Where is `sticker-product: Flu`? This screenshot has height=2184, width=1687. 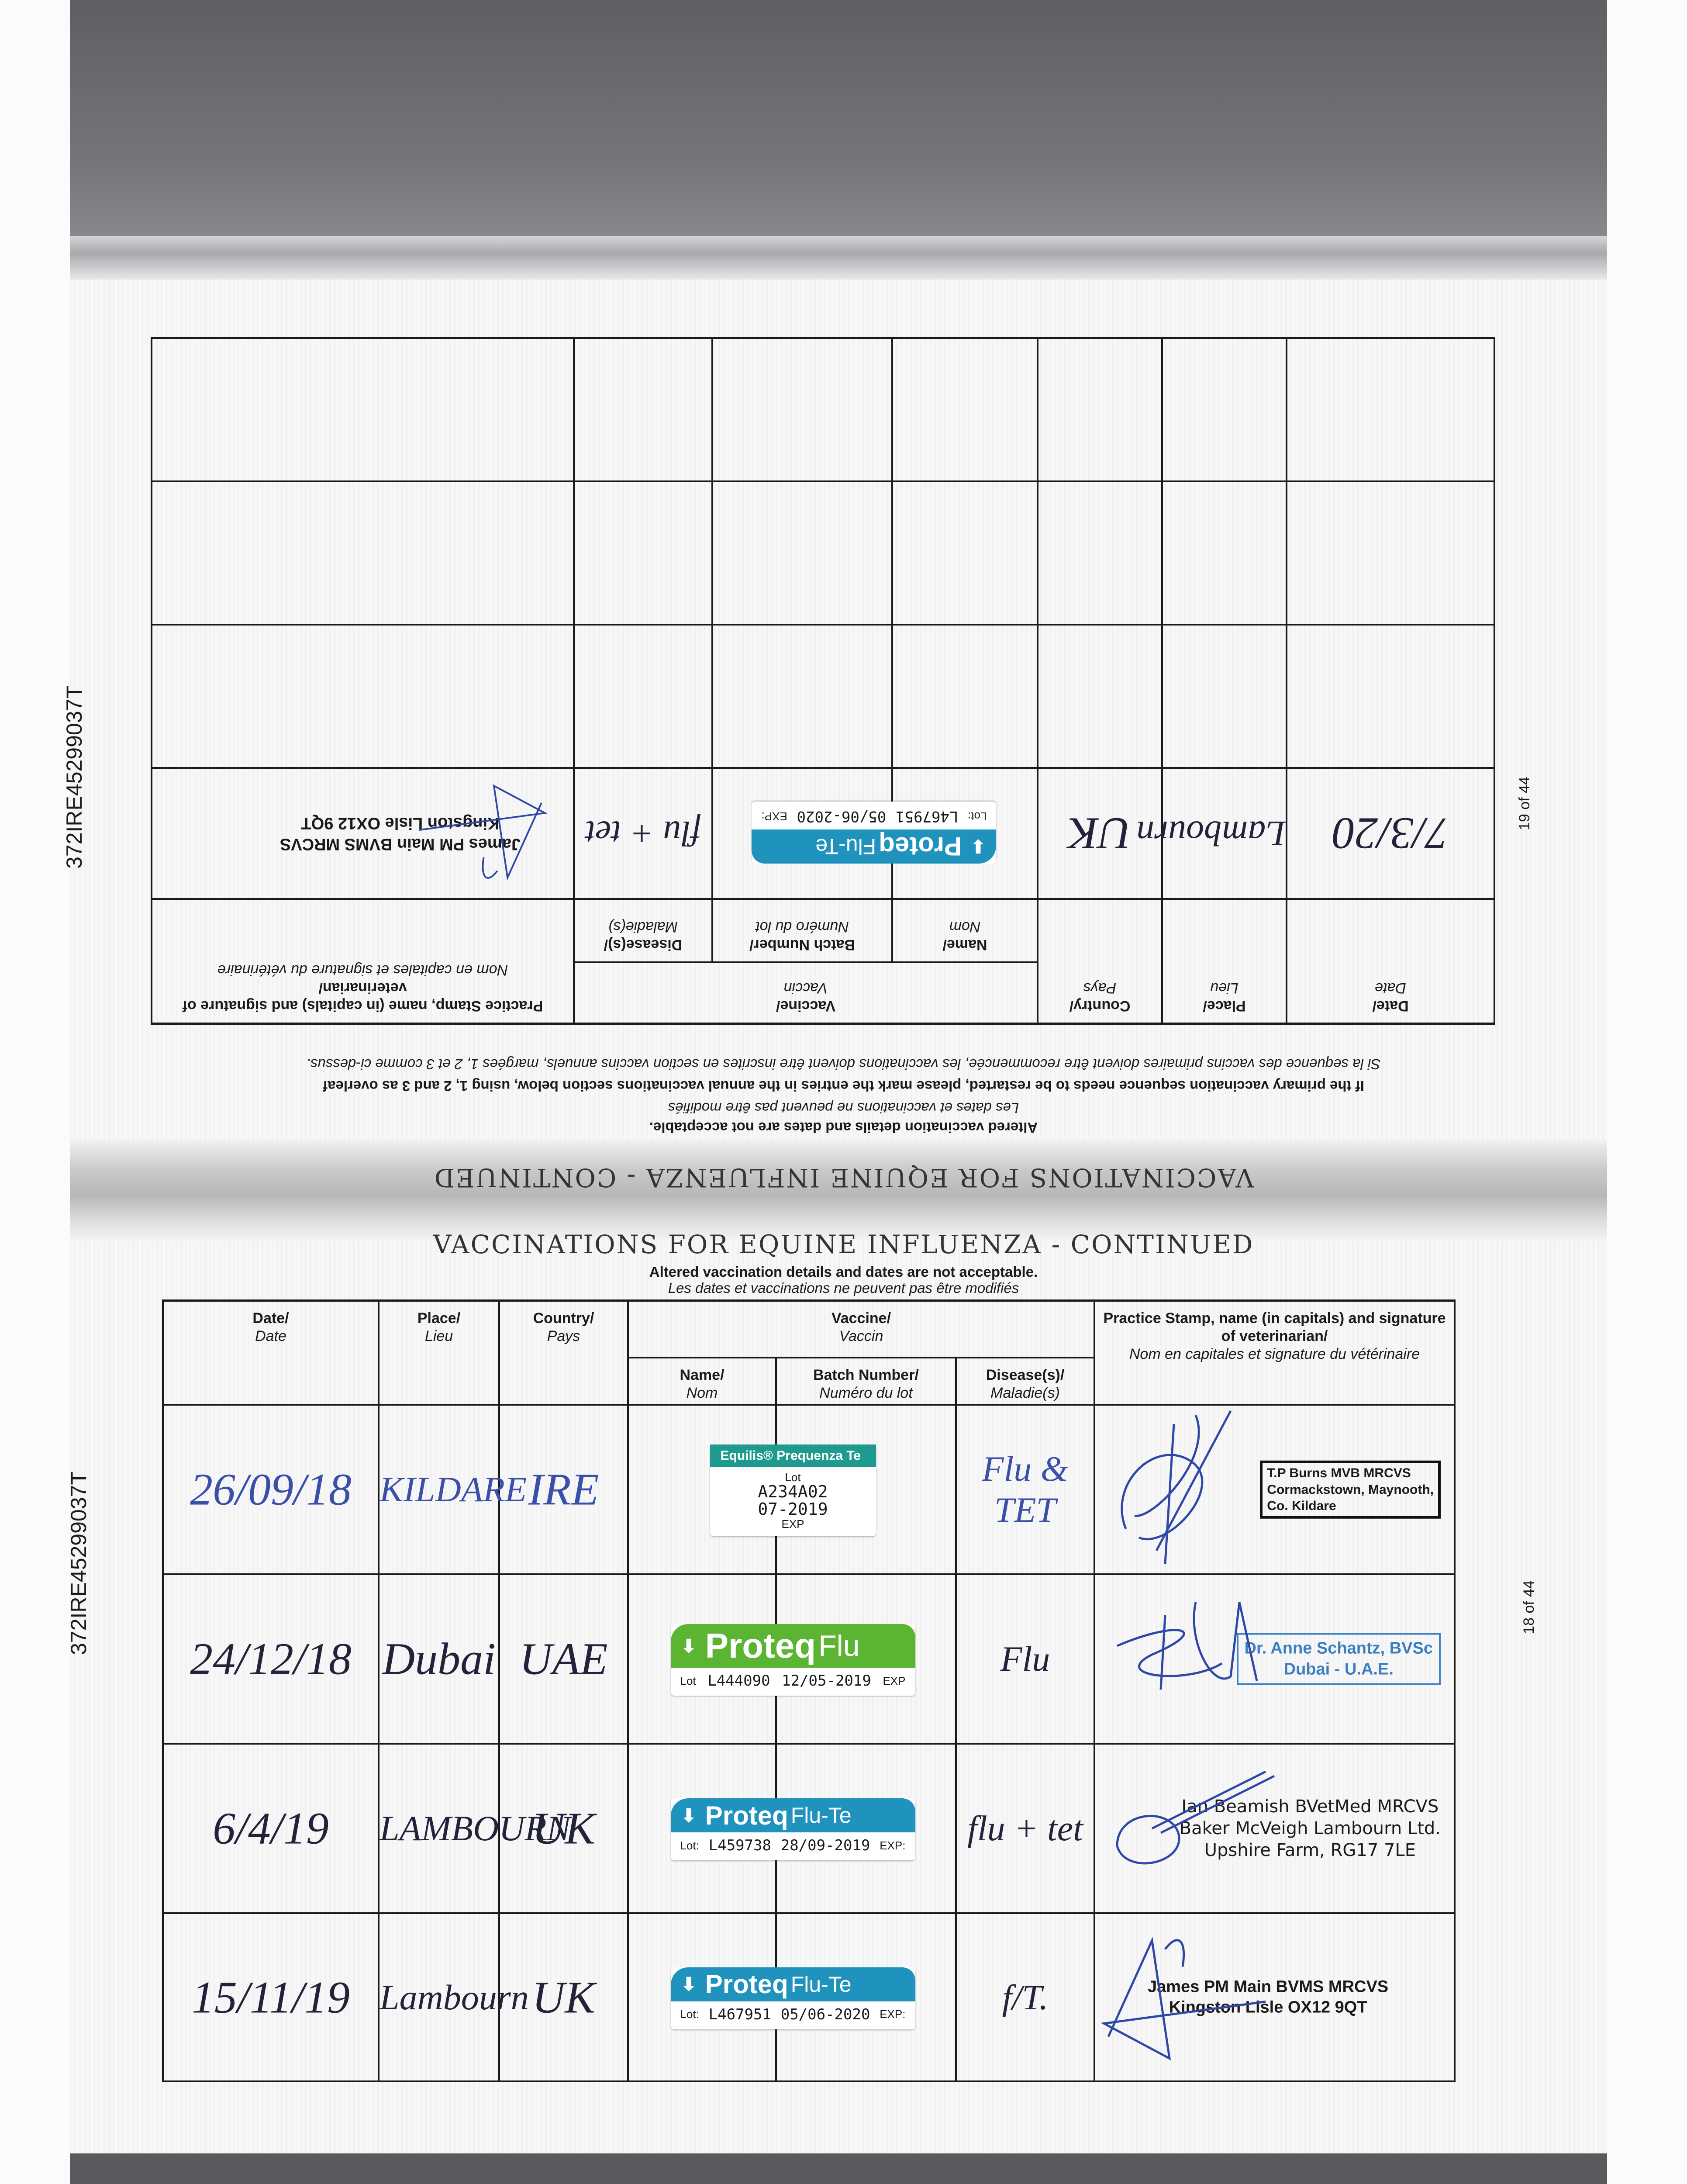
sticker-product: Flu is located at coordinates (839, 1645).